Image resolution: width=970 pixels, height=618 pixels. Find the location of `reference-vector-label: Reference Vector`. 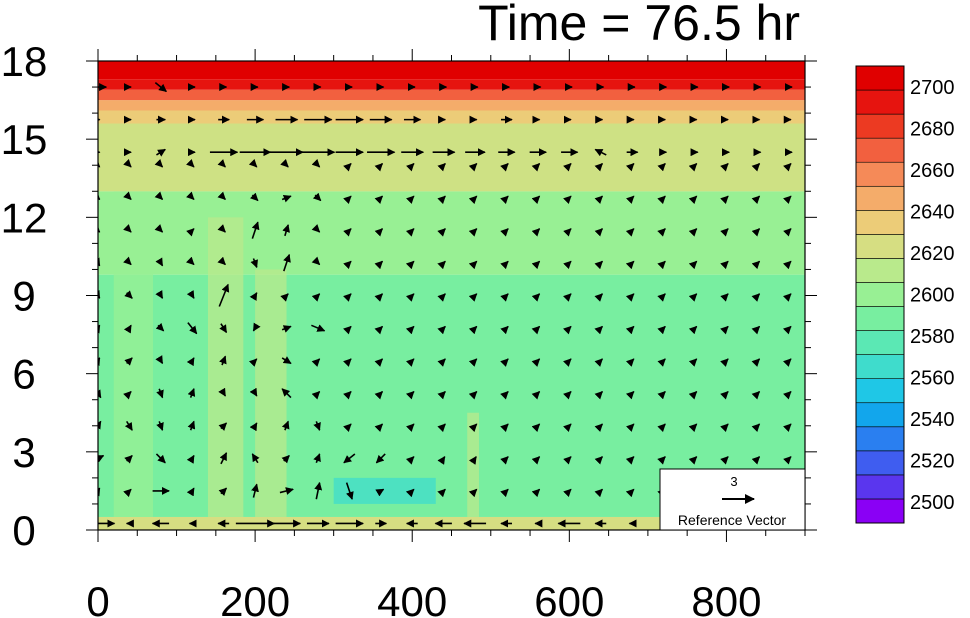

reference-vector-label: Reference Vector is located at coordinates (732, 520).